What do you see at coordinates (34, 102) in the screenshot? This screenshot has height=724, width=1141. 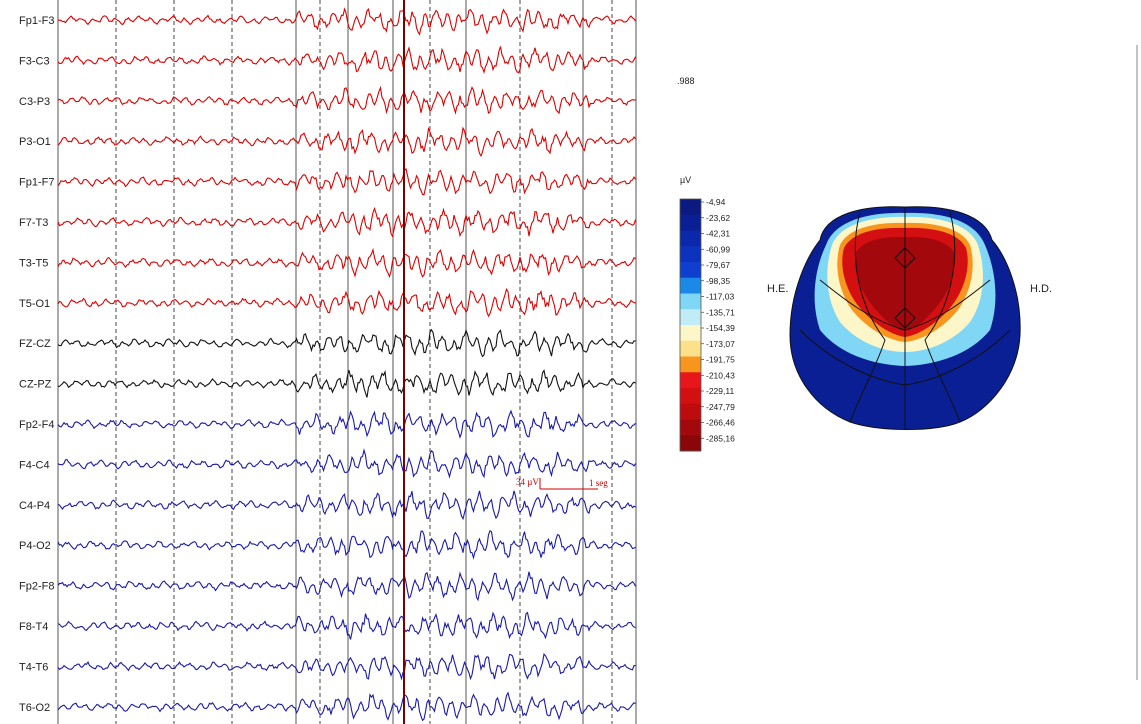 I see `channel-label: C3-P3` at bounding box center [34, 102].